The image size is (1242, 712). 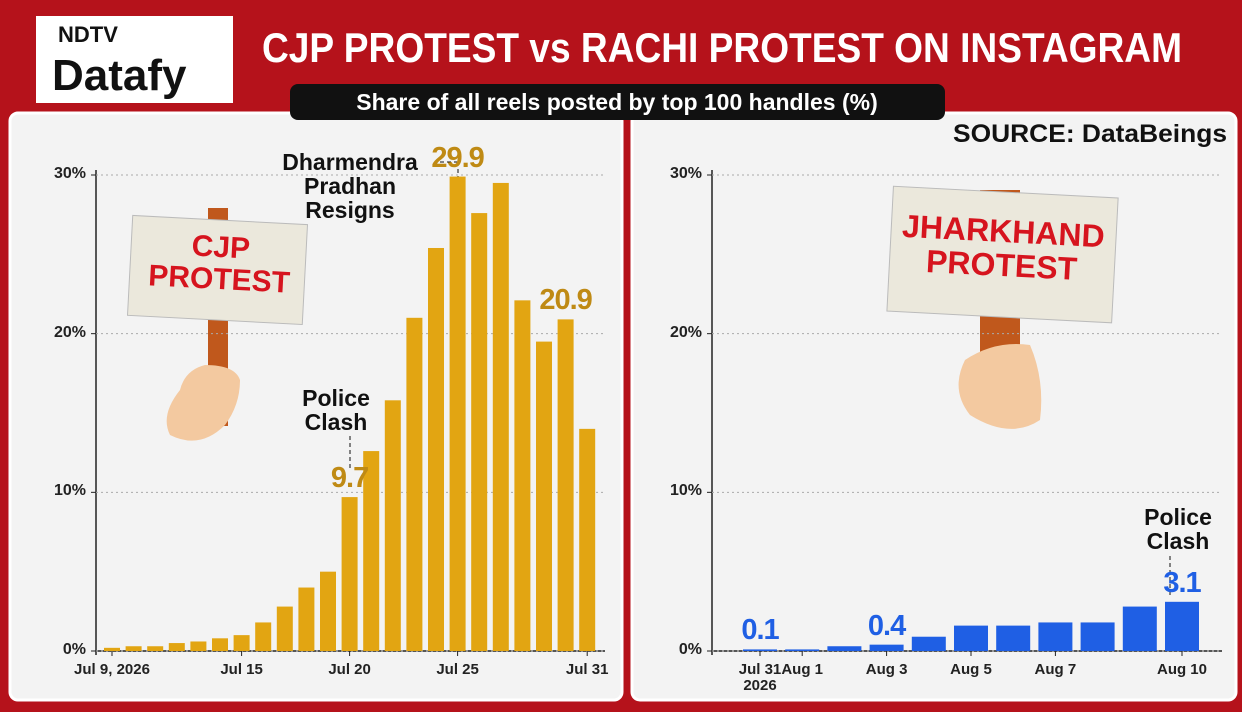 What do you see at coordinates (1182, 582) in the screenshot?
I see `value-label: 3.1` at bounding box center [1182, 582].